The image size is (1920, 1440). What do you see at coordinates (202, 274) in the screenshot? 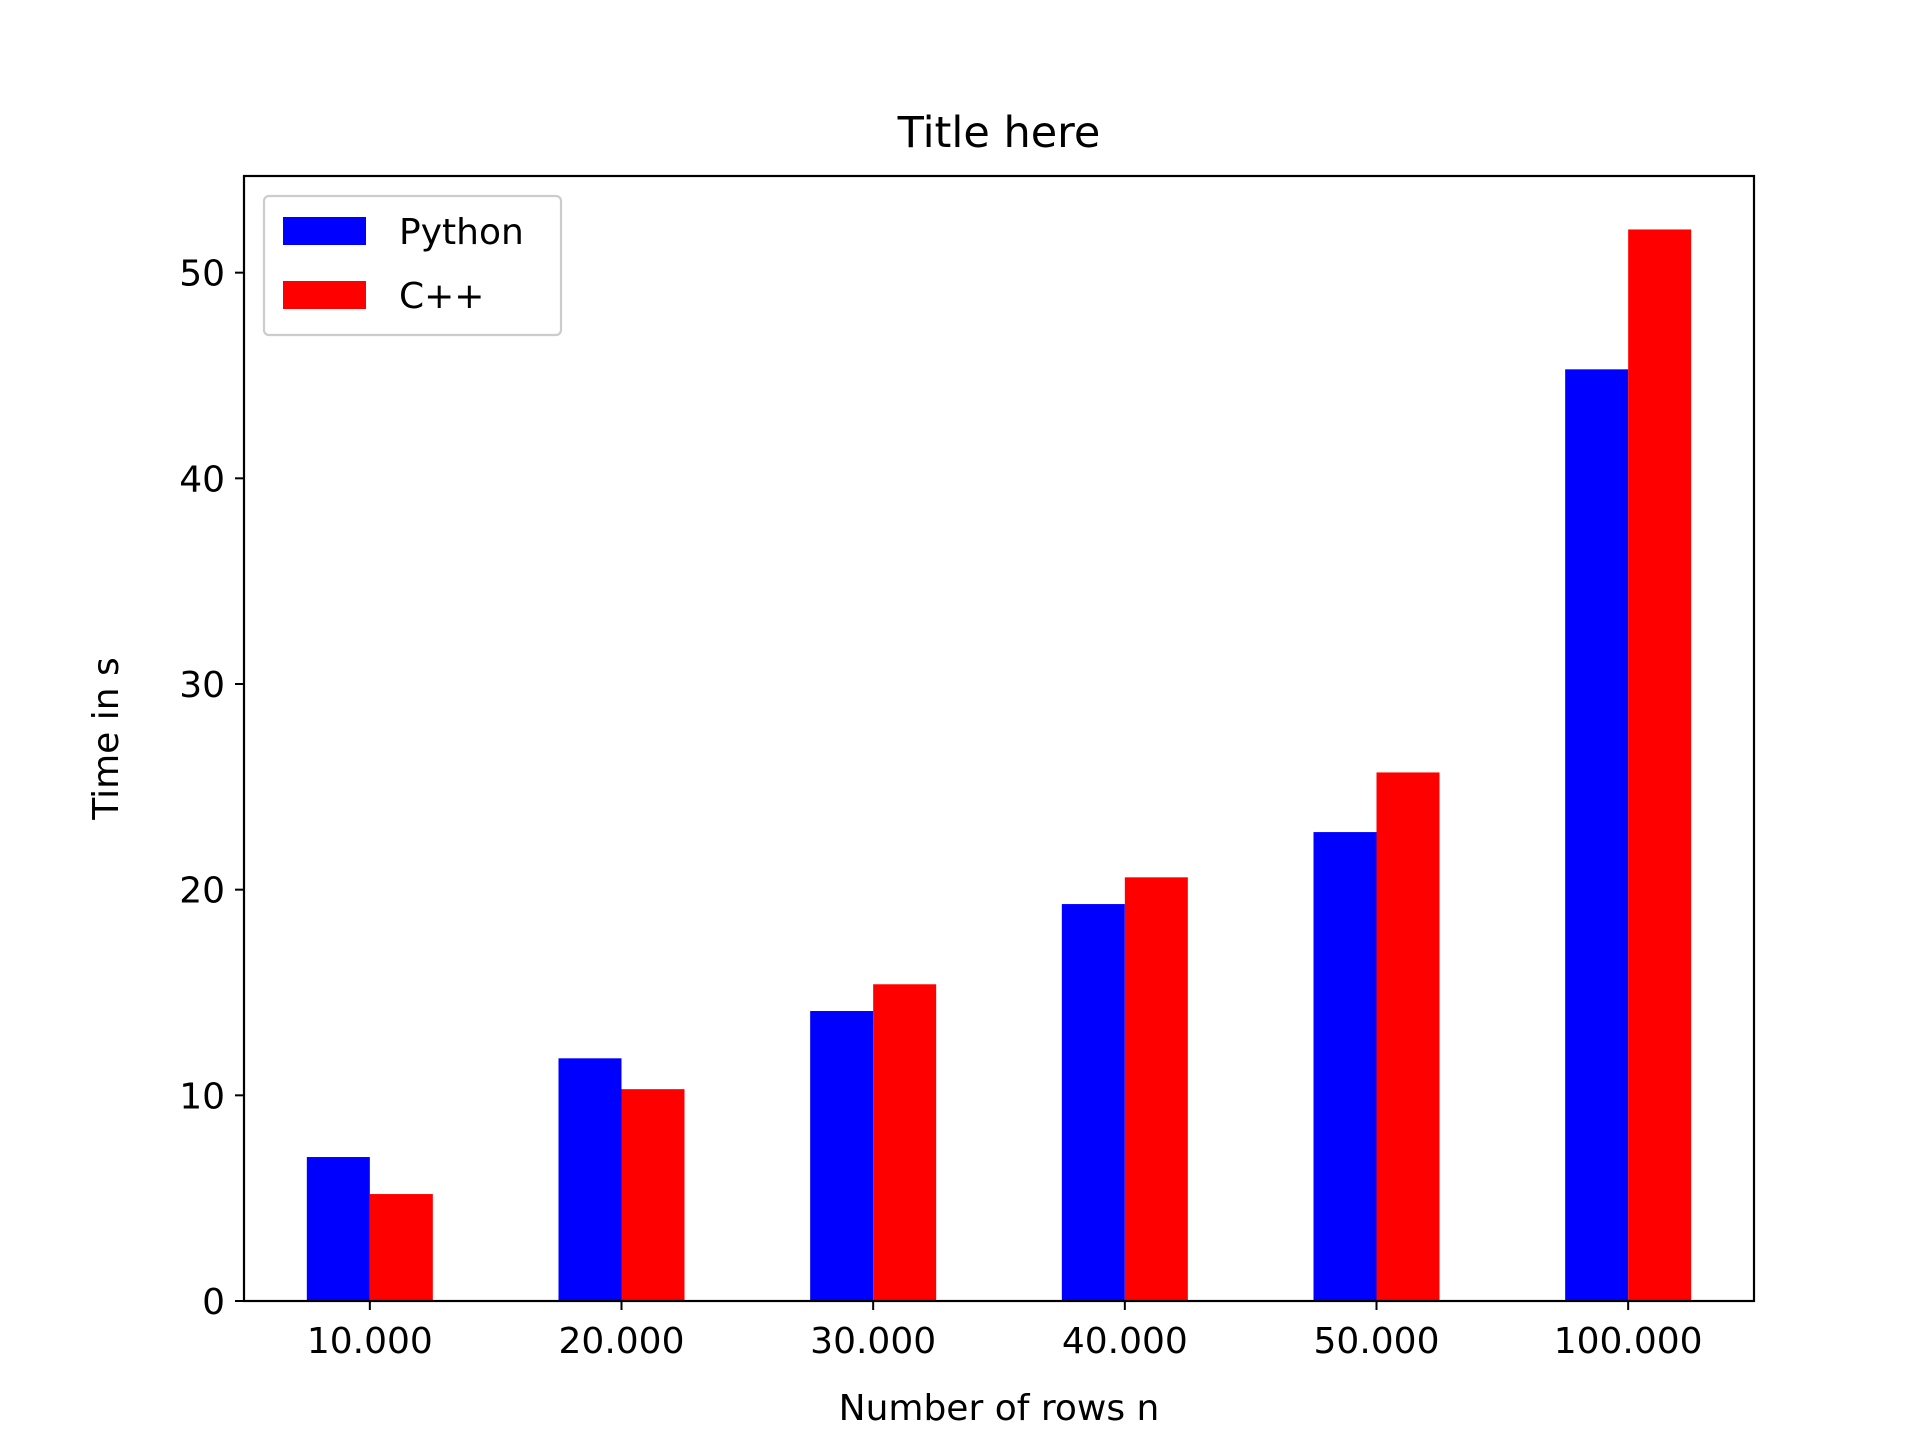
I see `y-tick-label-5: 50` at bounding box center [202, 274].